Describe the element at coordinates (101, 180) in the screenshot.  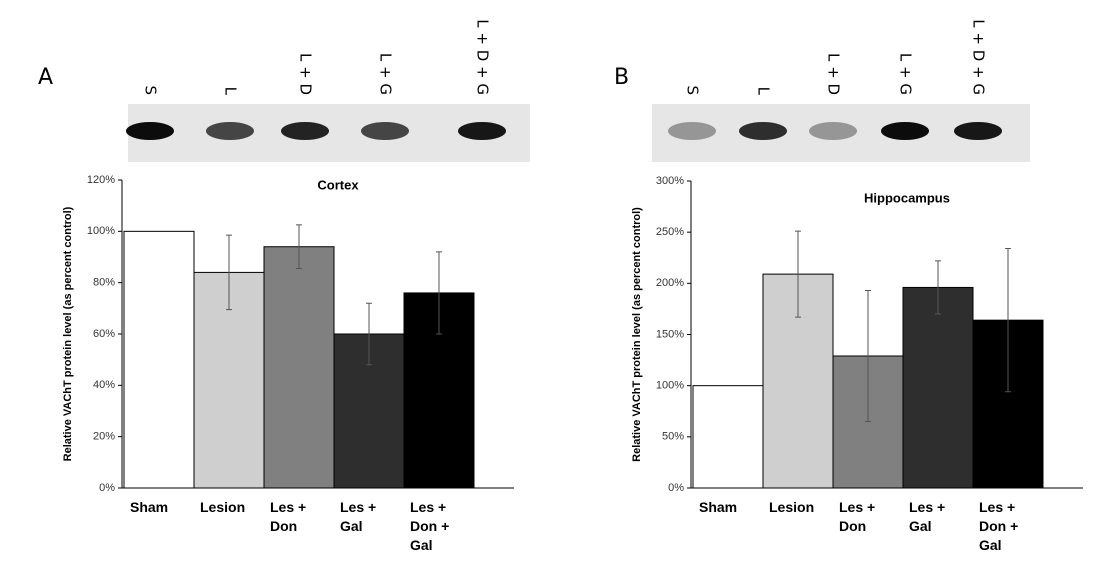
I see `y-tick-label: 120%` at that location.